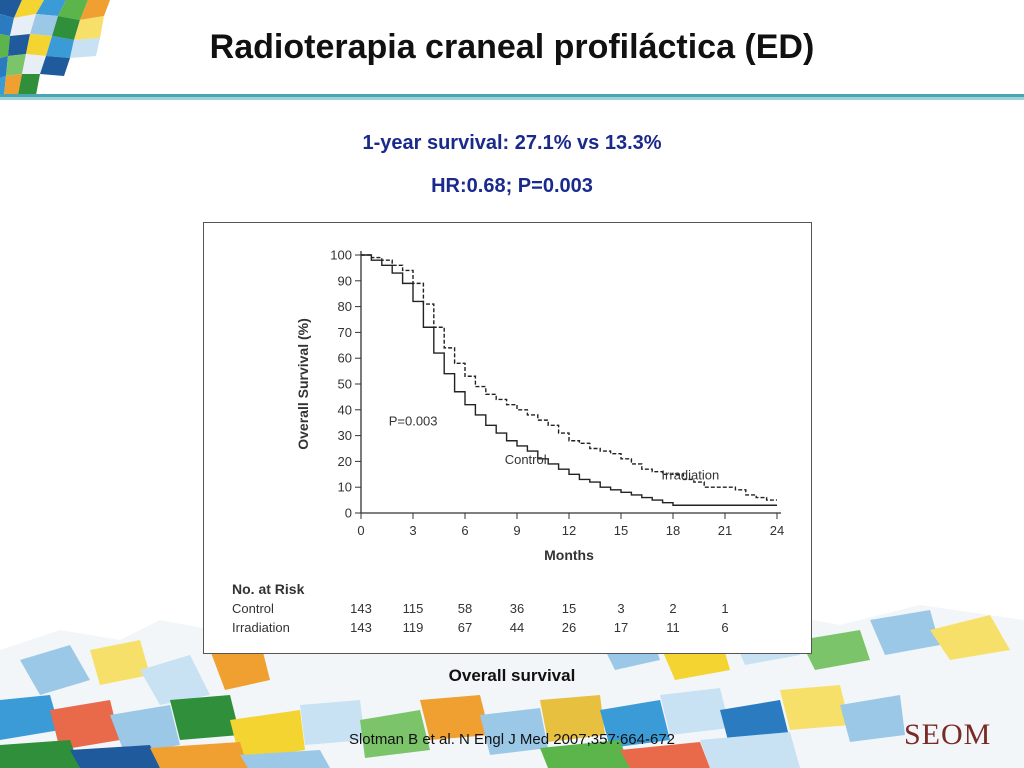 Image resolution: width=1024 pixels, height=768 pixels. What do you see at coordinates (261, 627) in the screenshot?
I see `risk-row-label: Irradiation` at bounding box center [261, 627].